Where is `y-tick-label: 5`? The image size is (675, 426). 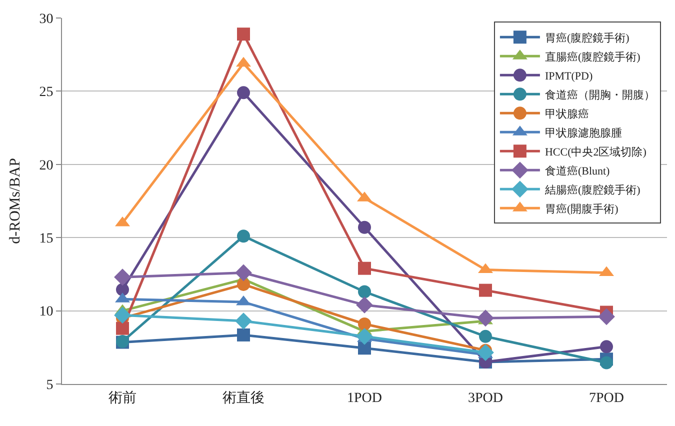
y-tick-label: 5 is located at coordinates (50, 385).